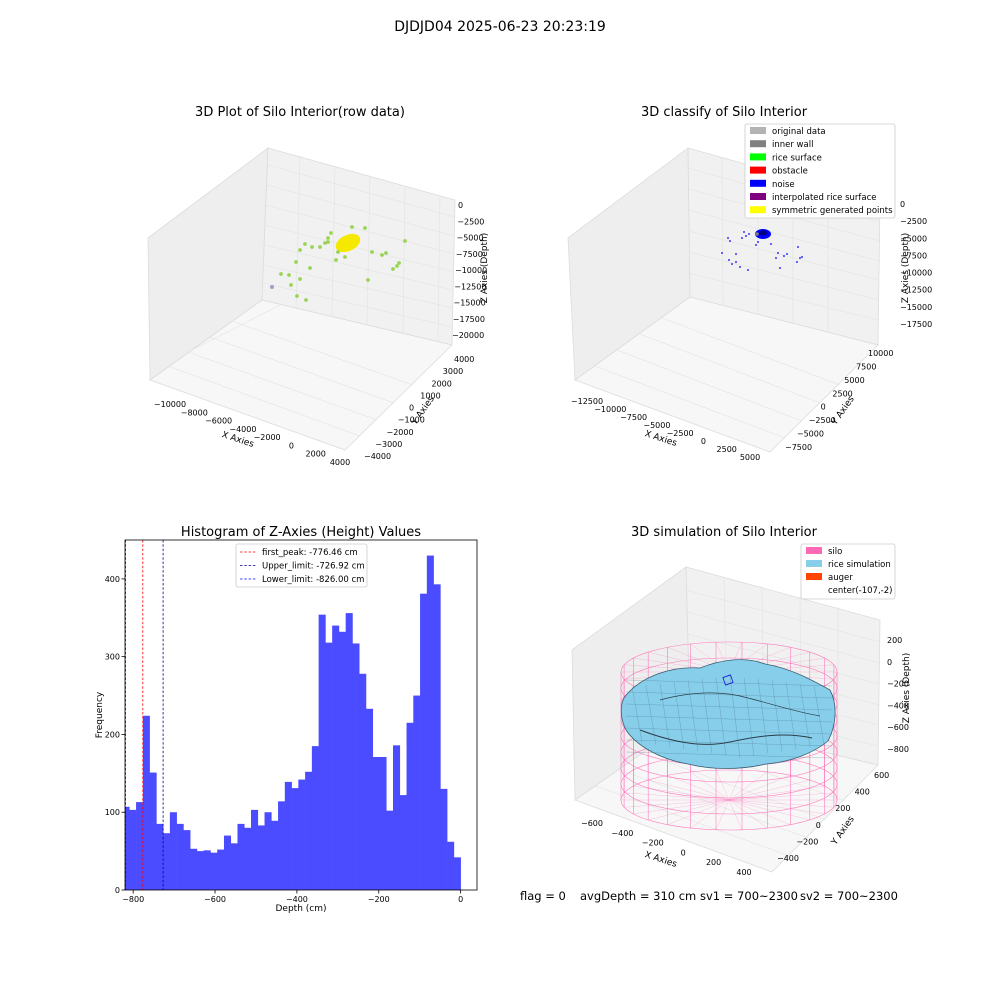 This screenshot has width=1000, height=1000. What do you see at coordinates (889, 662) in the screenshot?
I see `simulation-3d-z-tick: 0` at bounding box center [889, 662].